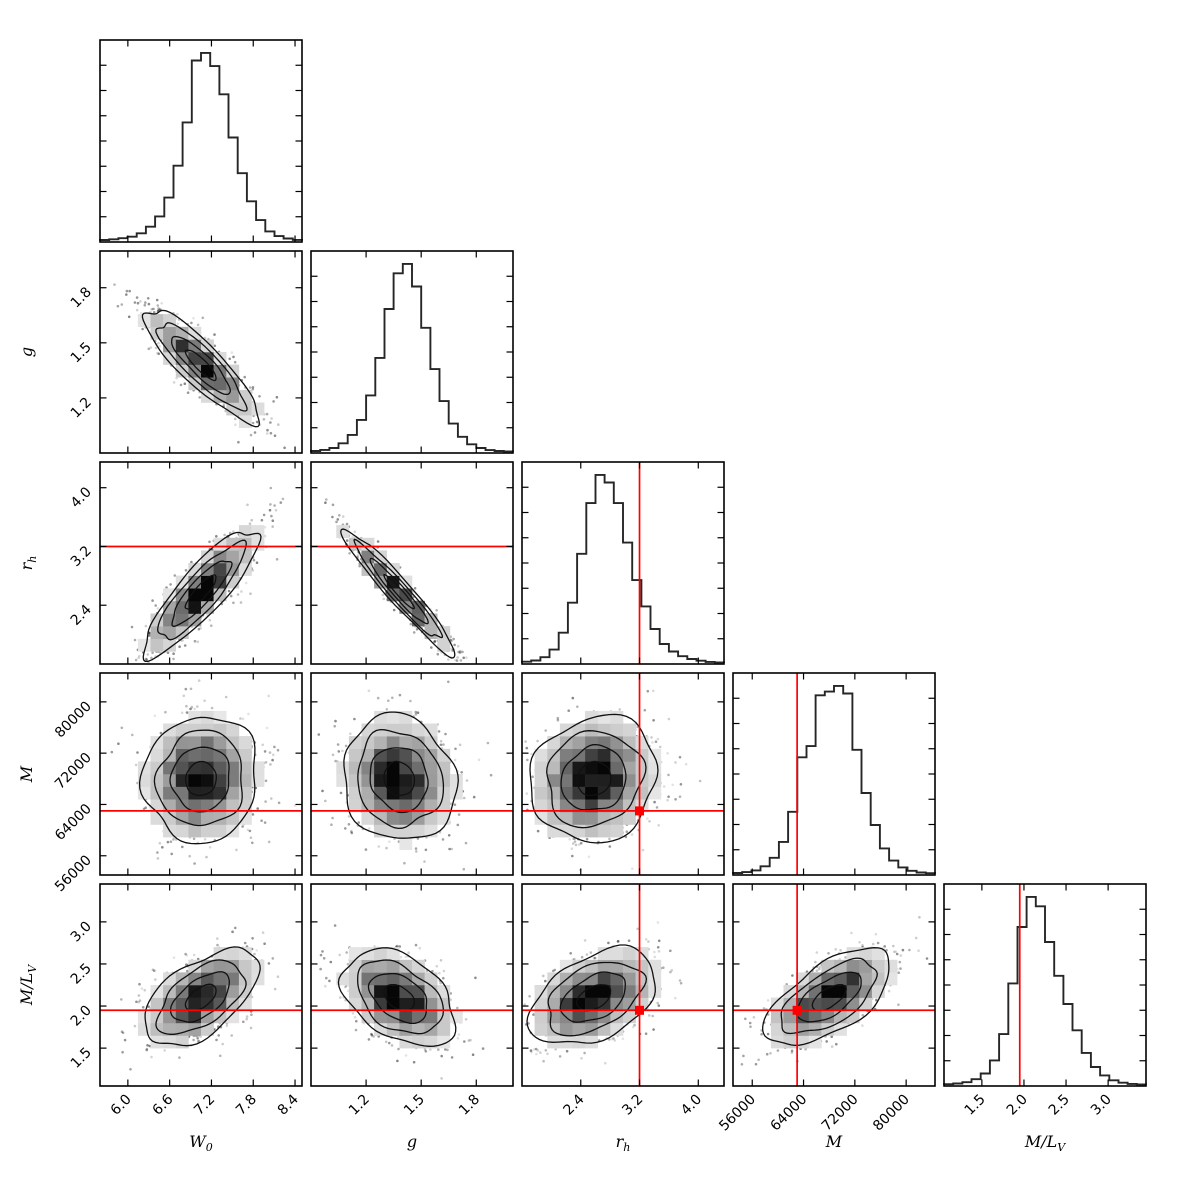 The height and width of the screenshot is (1180, 1180). Describe the element at coordinates (639, 811) in the screenshot. I see `truth-marker-M-rh` at that location.